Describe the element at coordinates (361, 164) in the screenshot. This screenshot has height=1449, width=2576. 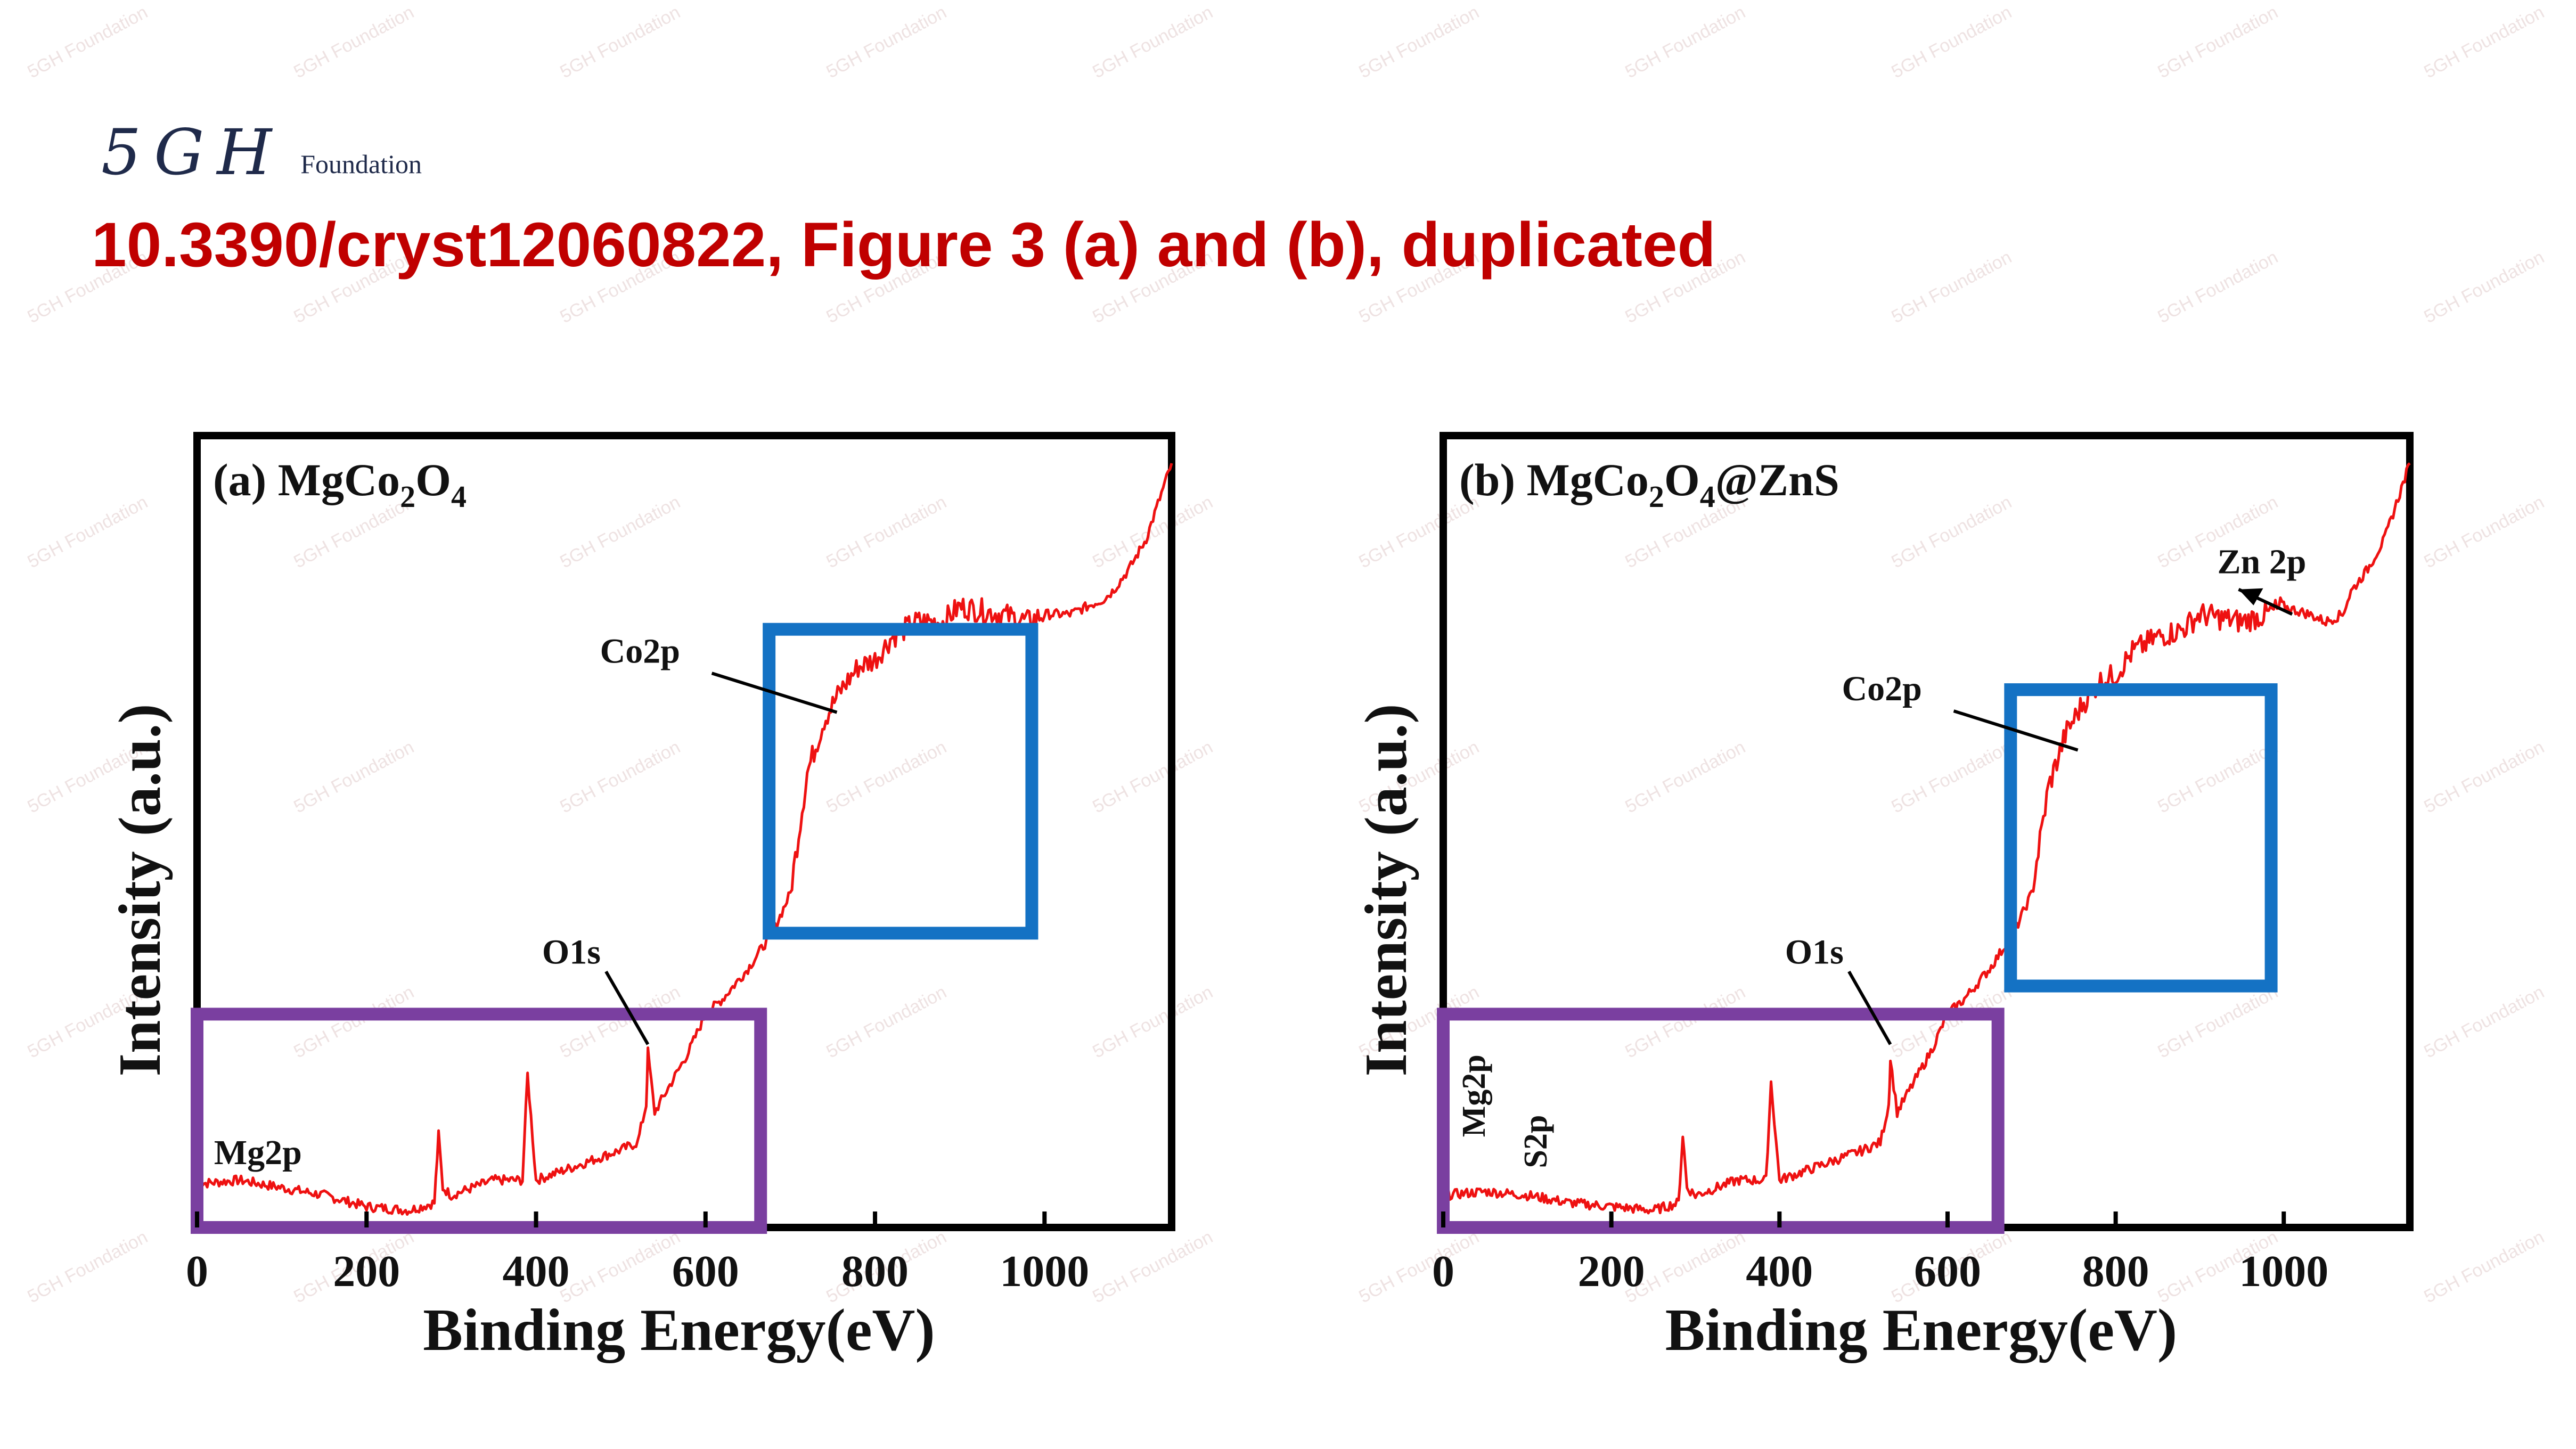
I see `logo-text: Foundation` at that location.